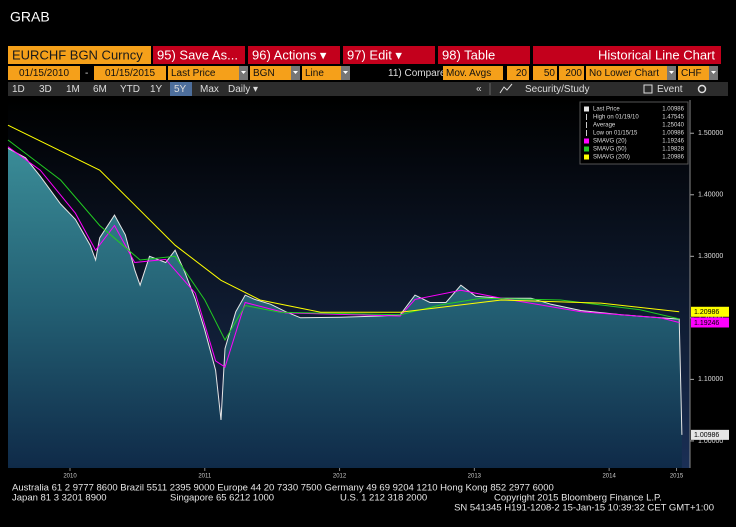  I want to click on range-button: Daily ▾, so click(243, 89).